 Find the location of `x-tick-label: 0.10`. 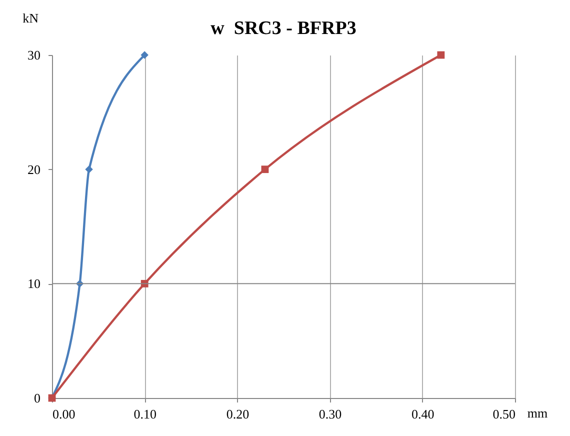

x-tick-label: 0.10 is located at coordinates (145, 414).